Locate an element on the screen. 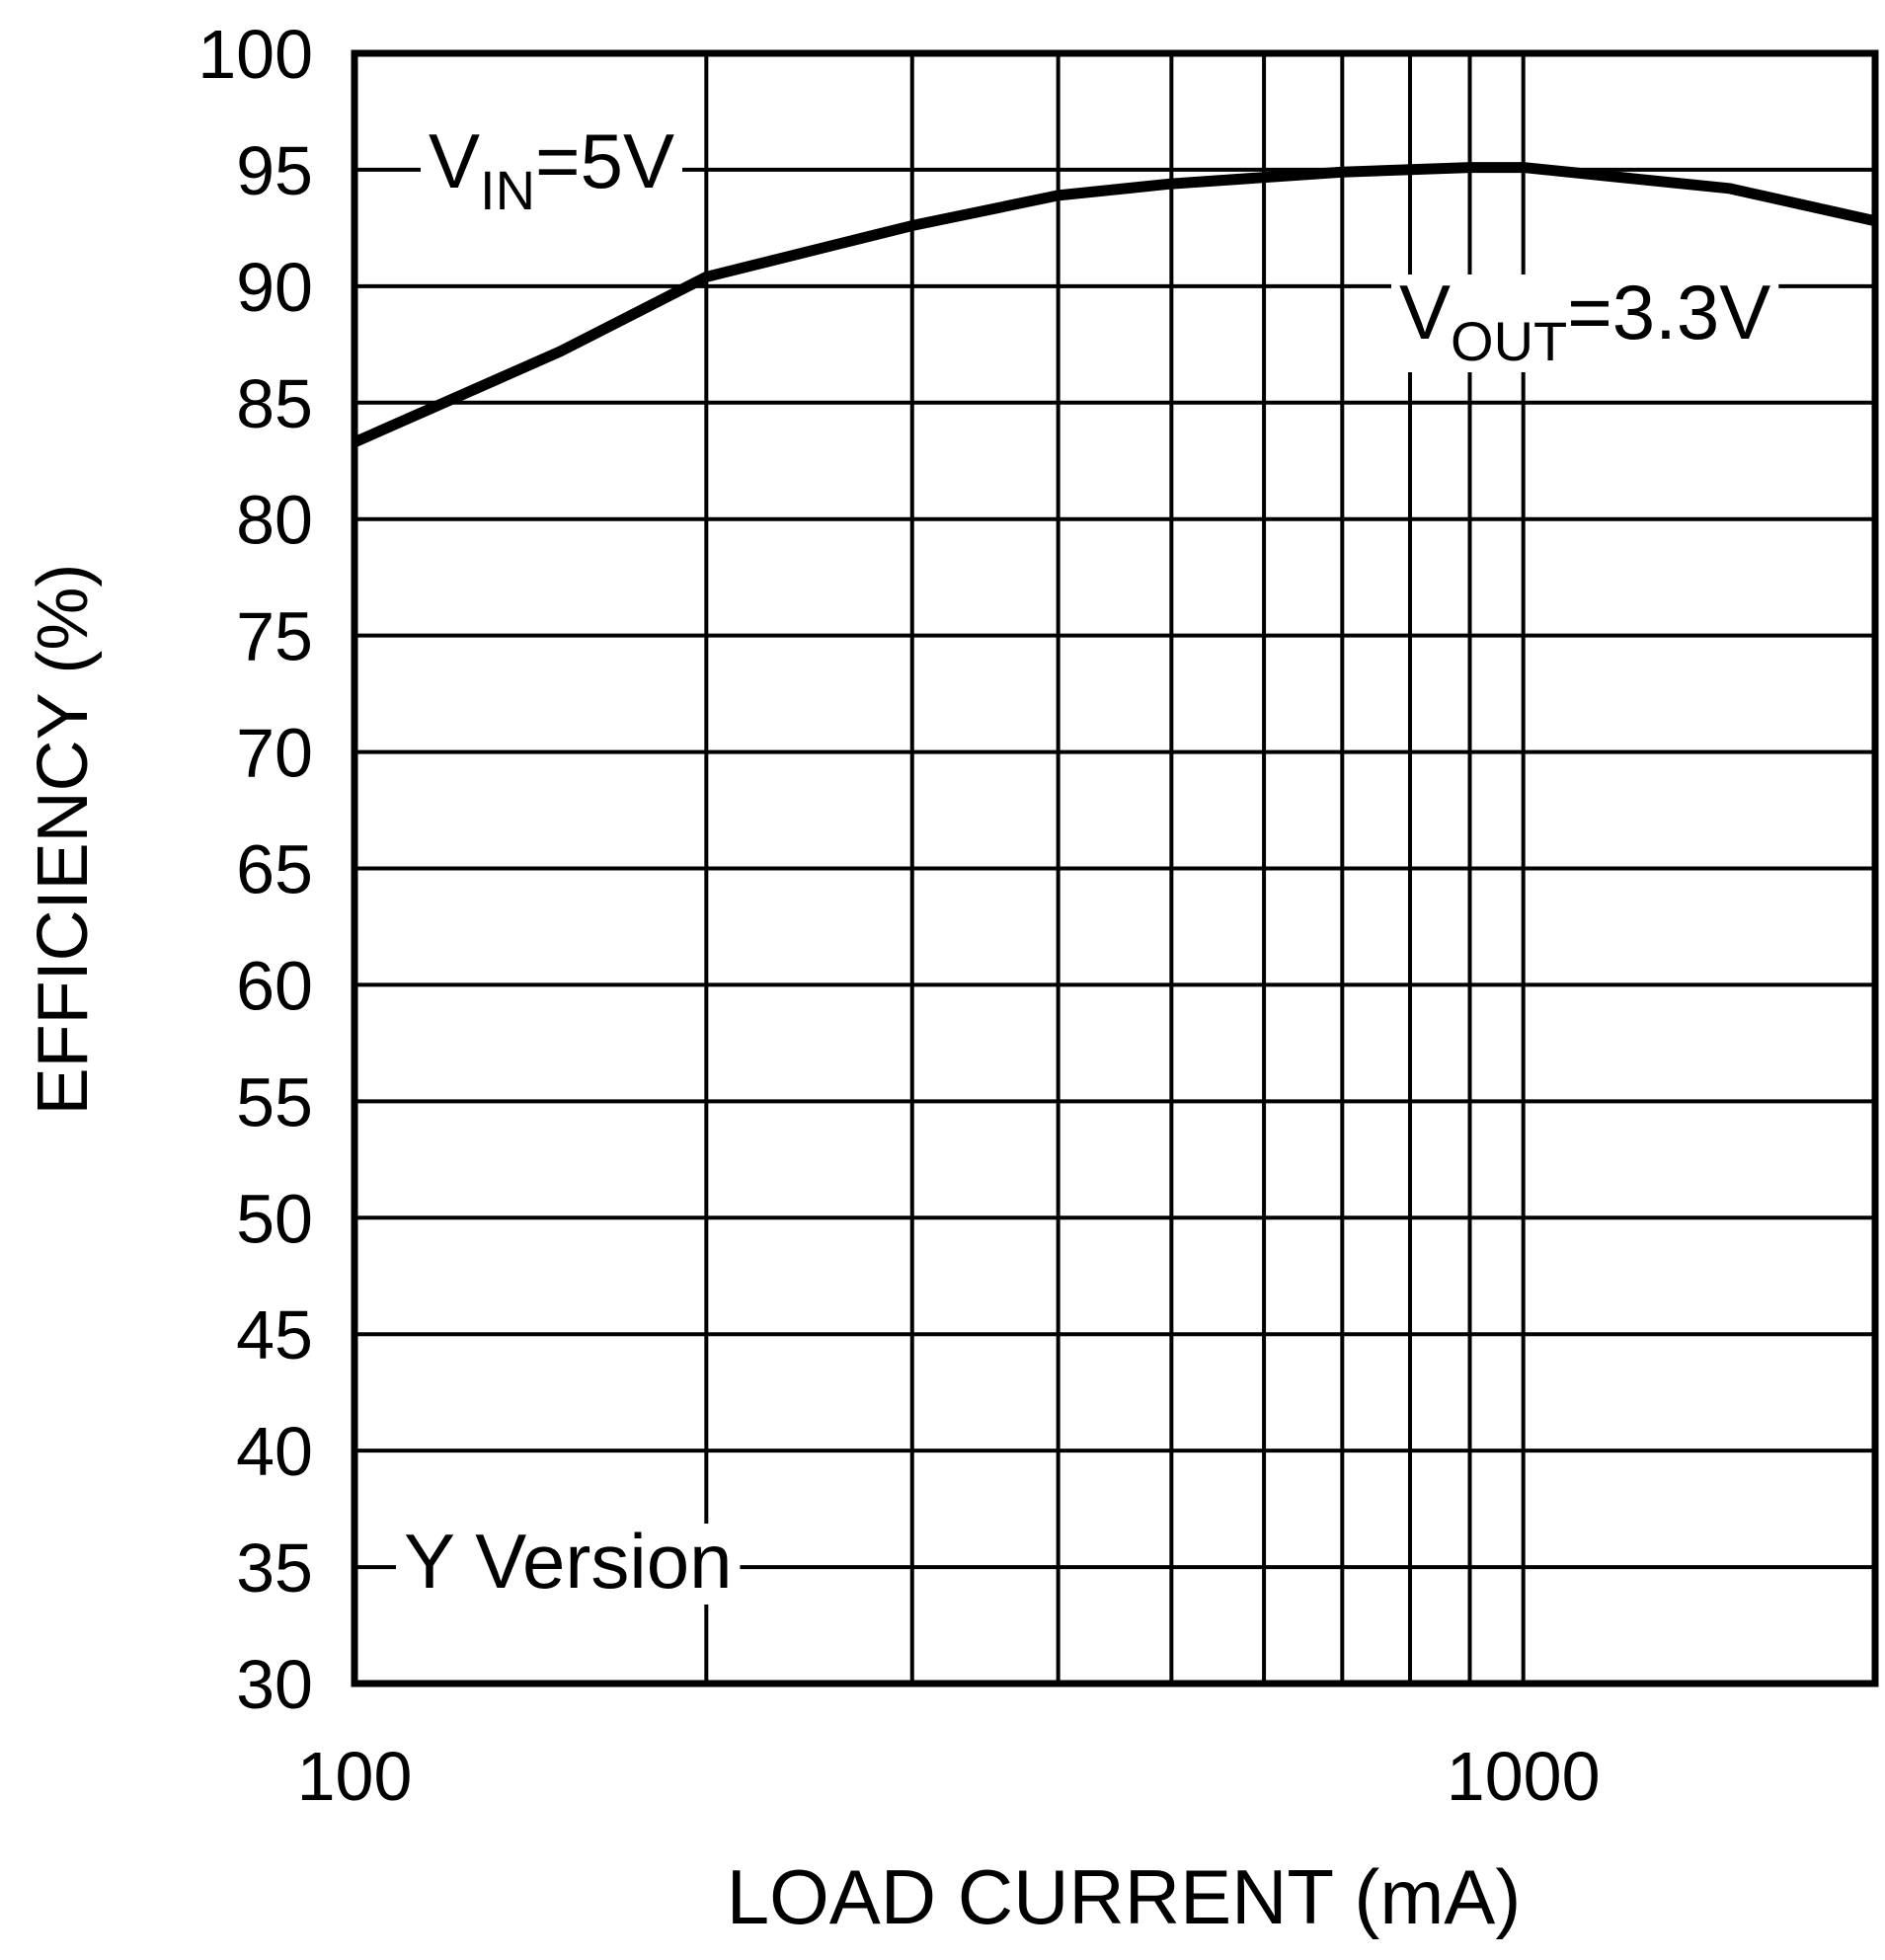 This screenshot has width=1885, height=1960. y-tick-label: 95 is located at coordinates (274, 170).